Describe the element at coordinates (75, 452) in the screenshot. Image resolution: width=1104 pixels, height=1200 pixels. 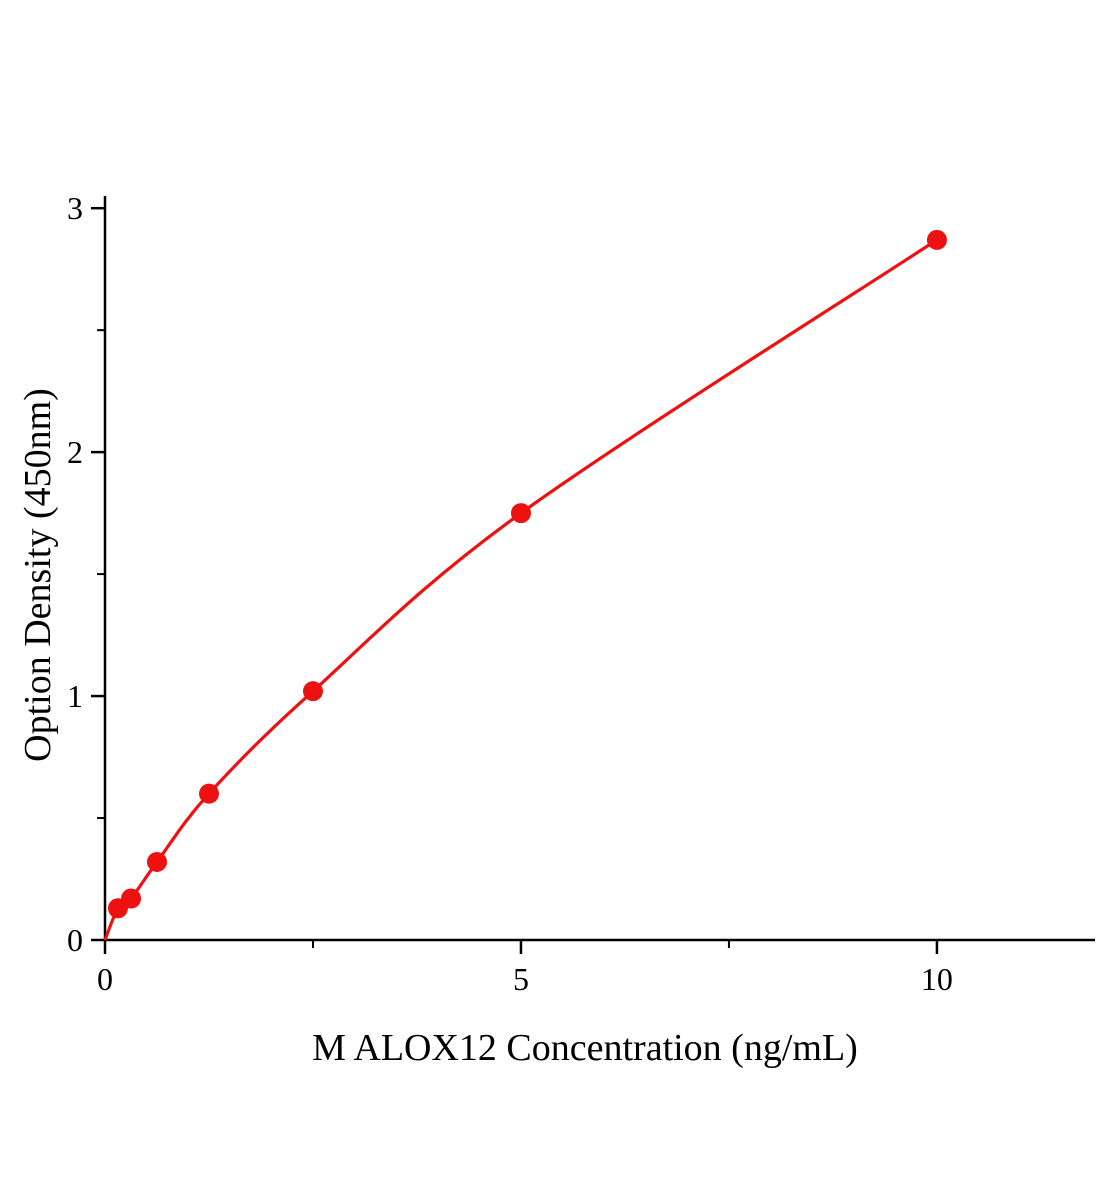
I see `y-tick-label: 2` at that location.